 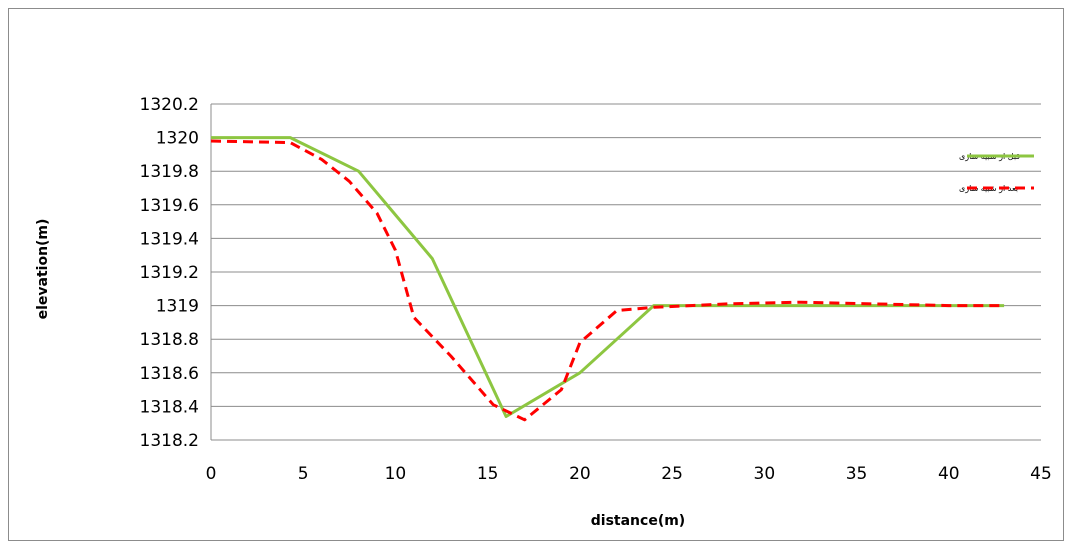 What do you see at coordinates (638, 521) in the screenshot?
I see `x-axis-title: distance(m)` at bounding box center [638, 521].